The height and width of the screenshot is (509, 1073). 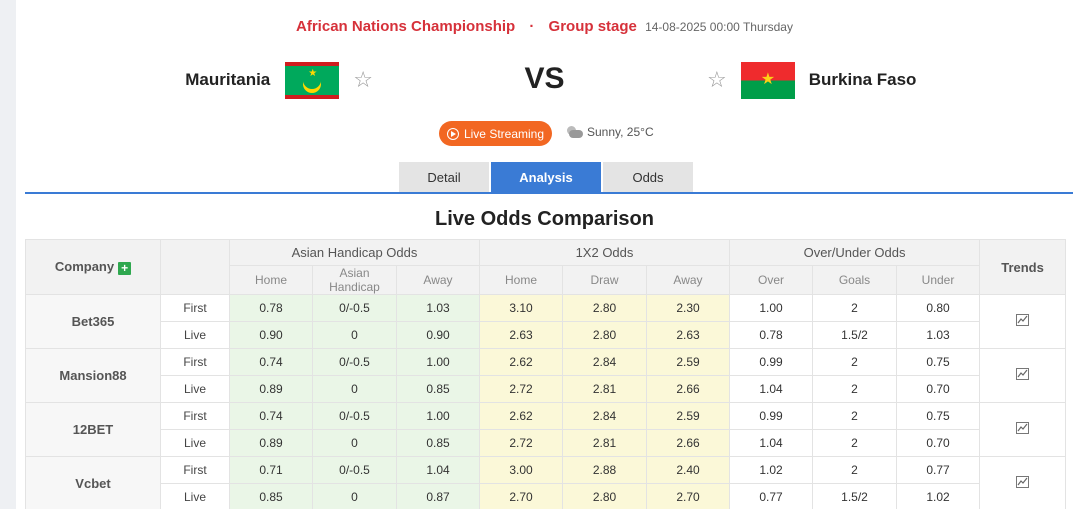 I want to click on ou-over-odds: 1.00, so click(x=771, y=308).